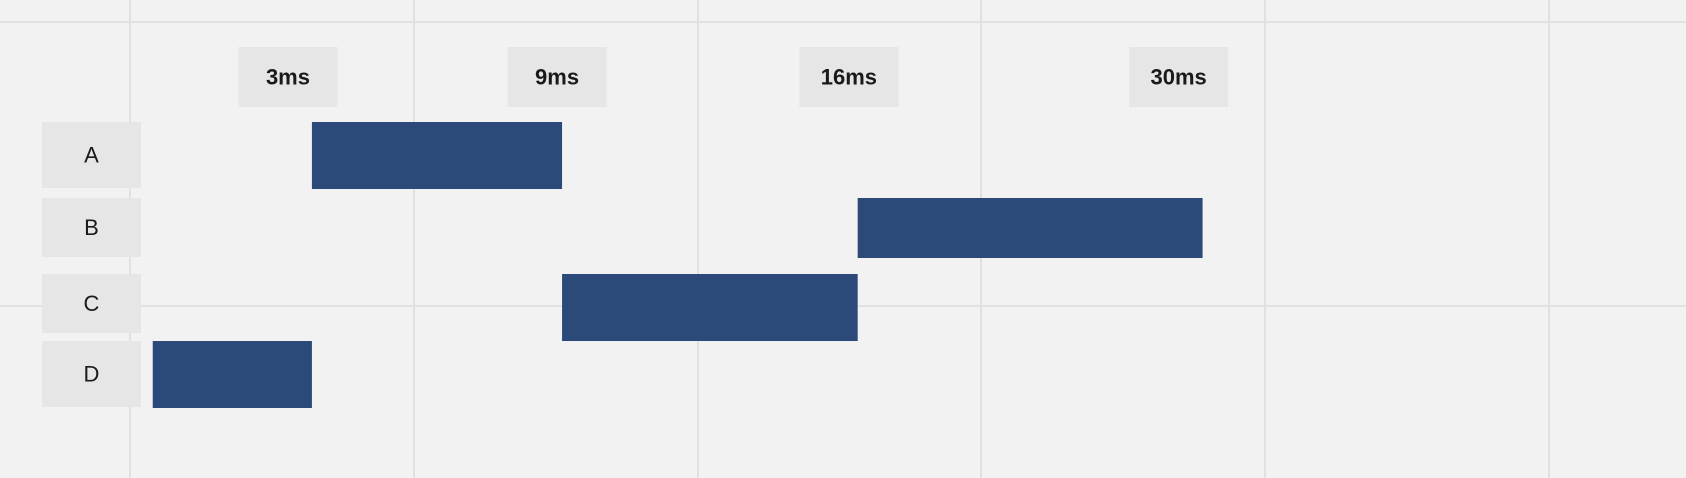 The width and height of the screenshot is (1686, 478). I want to click on time-marker-label: 3ms, so click(288, 77).